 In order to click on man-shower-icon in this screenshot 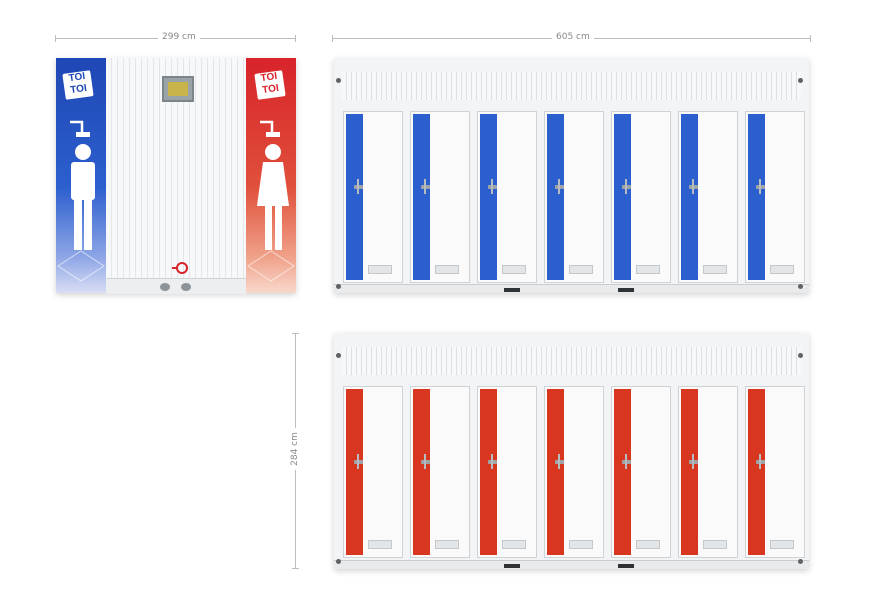, I will do `click(81, 201)`.